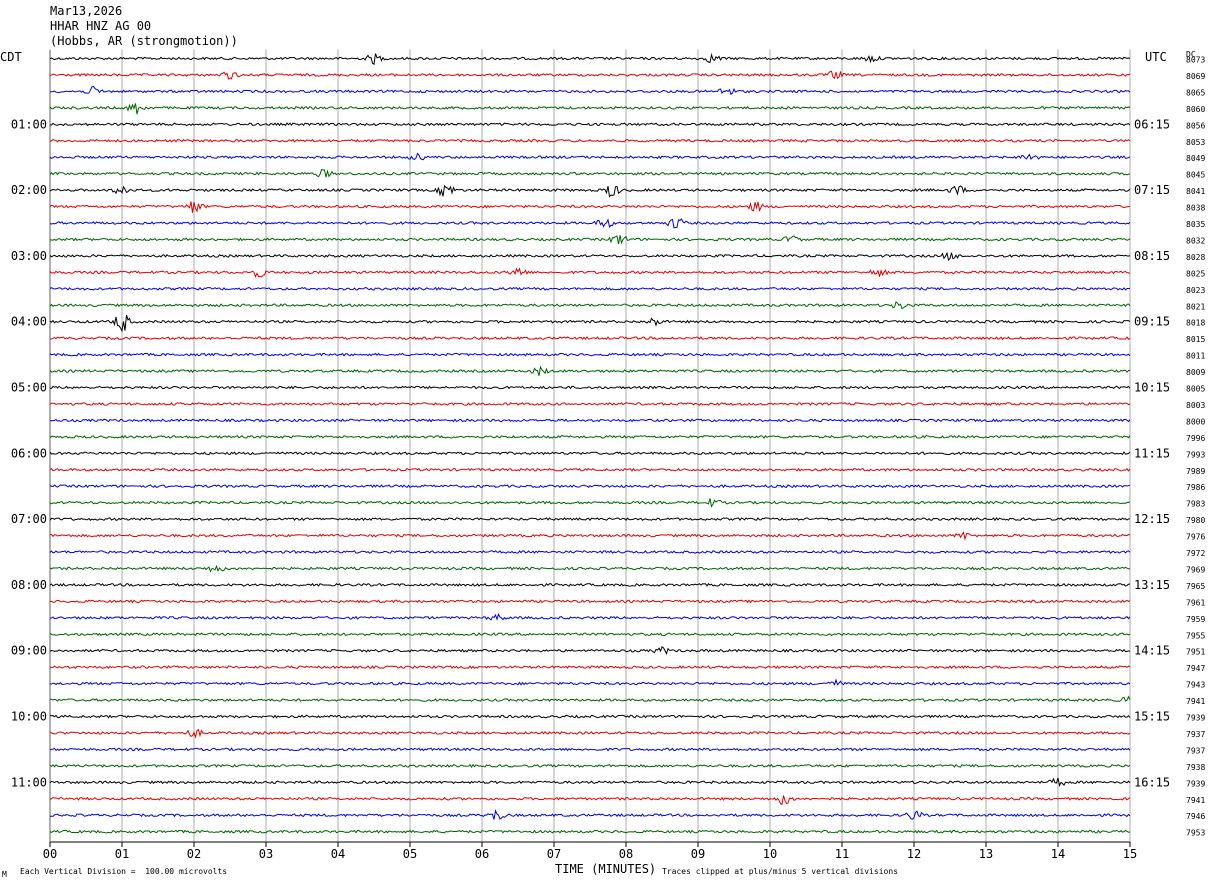 The width and height of the screenshot is (1210, 886). What do you see at coordinates (1152, 585) in the screenshot?
I see `right-hour-label: 13:15` at bounding box center [1152, 585].